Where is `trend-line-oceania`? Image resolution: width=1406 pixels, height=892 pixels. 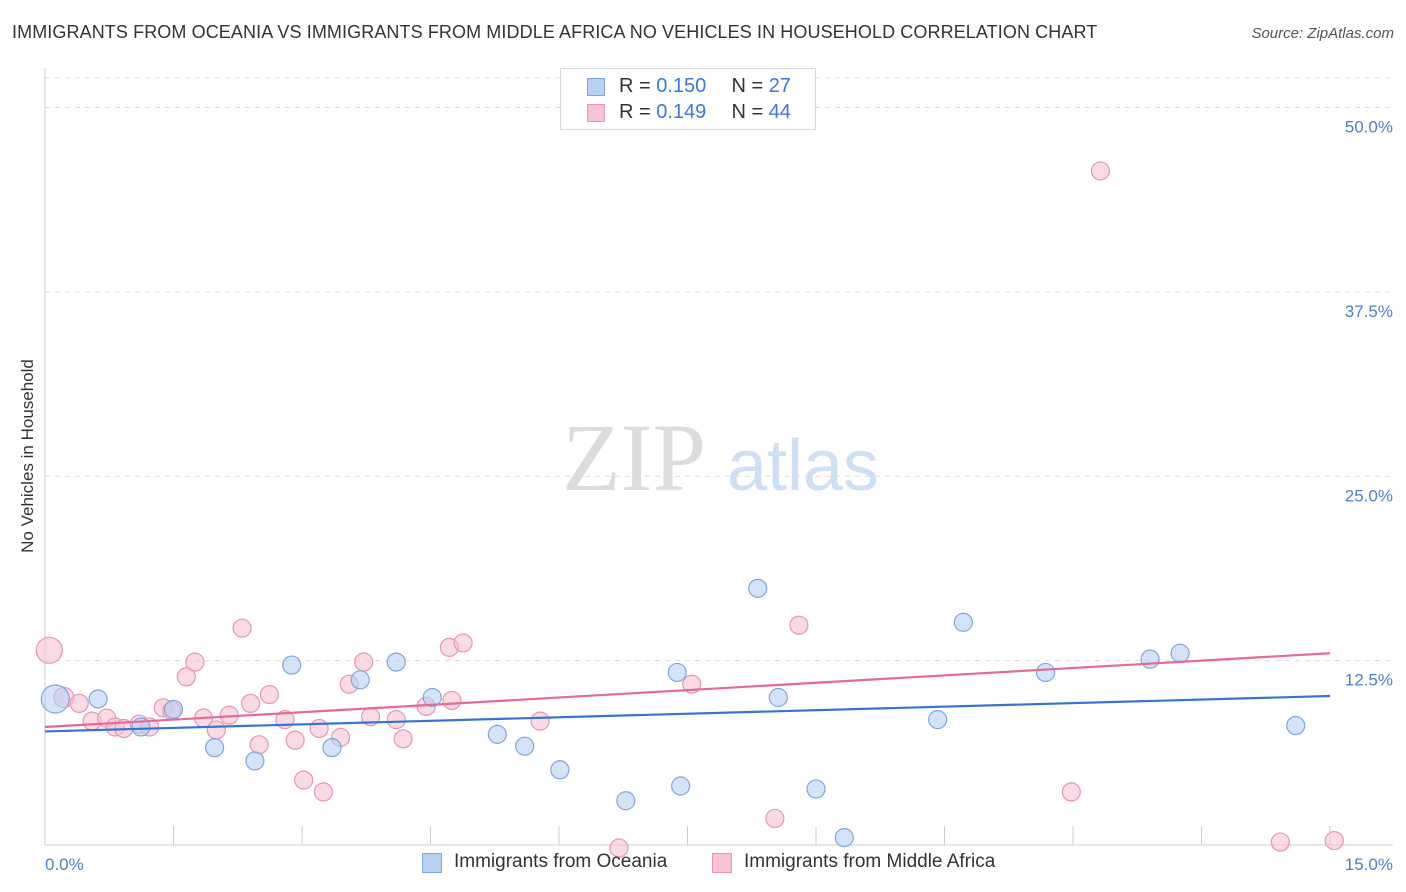 trend-line-oceania is located at coordinates (687, 713).